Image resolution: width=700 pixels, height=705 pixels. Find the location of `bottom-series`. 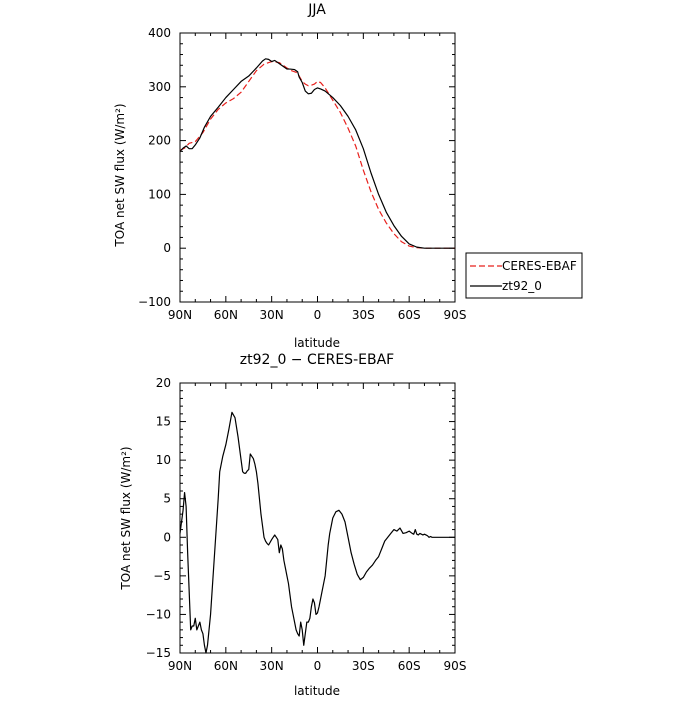

bottom-series is located at coordinates (317, 532).